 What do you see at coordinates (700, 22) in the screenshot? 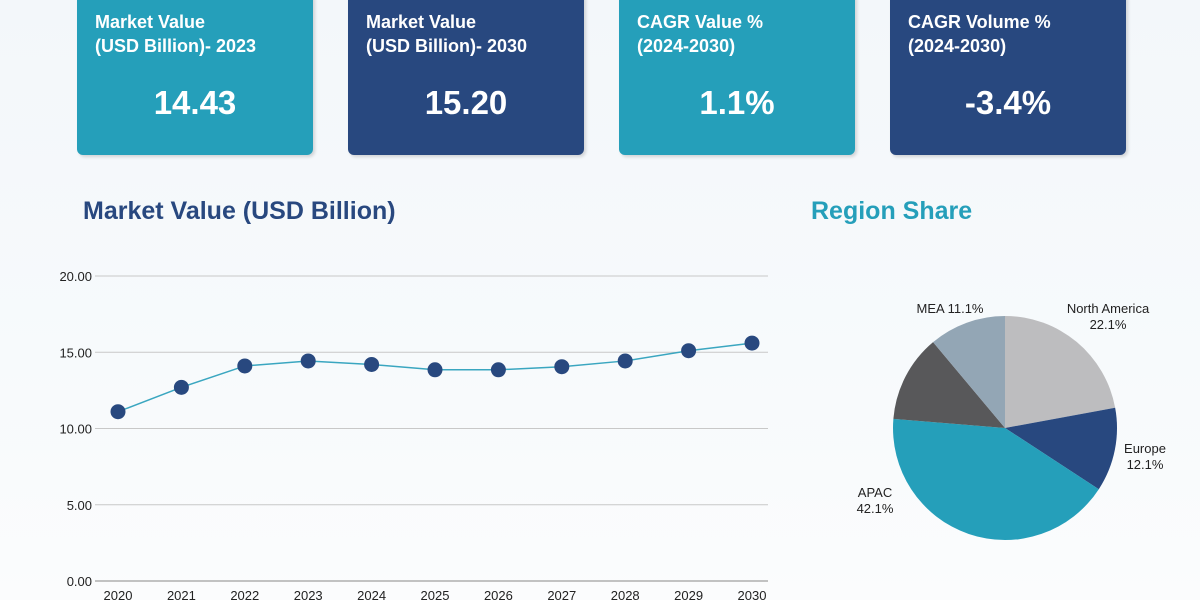
I see `card-title: CAGR Value %` at bounding box center [700, 22].